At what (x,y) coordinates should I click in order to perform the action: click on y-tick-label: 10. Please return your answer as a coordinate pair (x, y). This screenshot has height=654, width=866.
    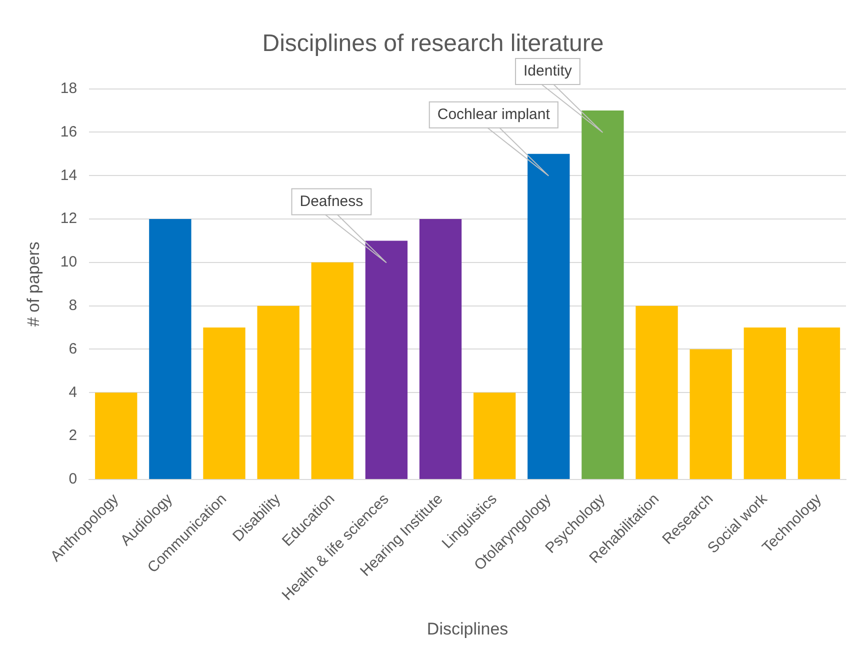
    Looking at the image, I should click on (69, 262).